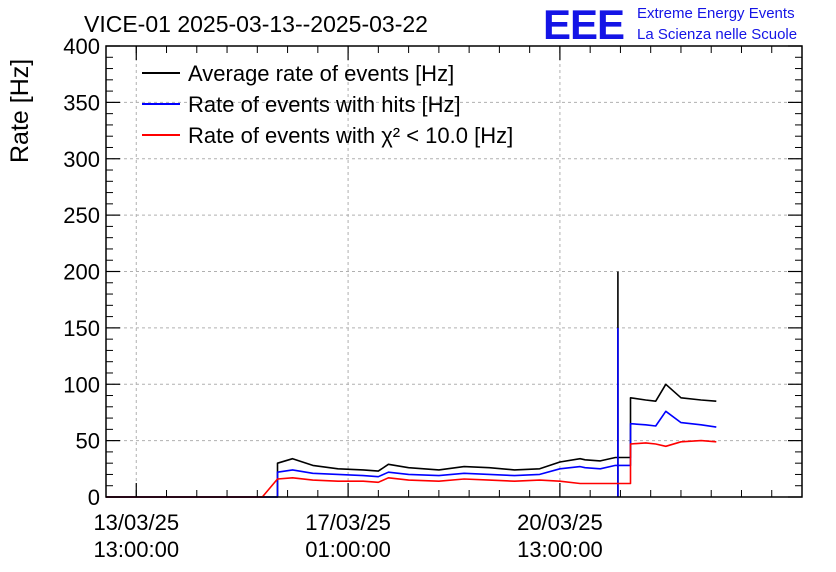 Image resolution: width=836 pixels, height=572 pixels. Describe the element at coordinates (81, 328) in the screenshot. I see `y-tick-label: 150` at that location.